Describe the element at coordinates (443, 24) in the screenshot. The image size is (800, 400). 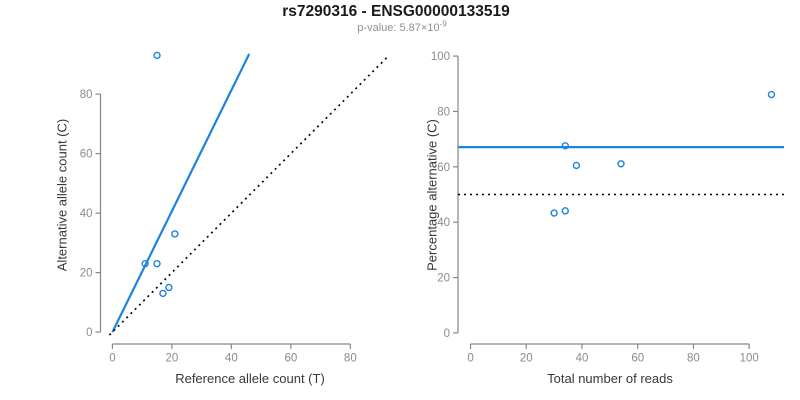
I see `pvalue-exponent: -9` at that location.